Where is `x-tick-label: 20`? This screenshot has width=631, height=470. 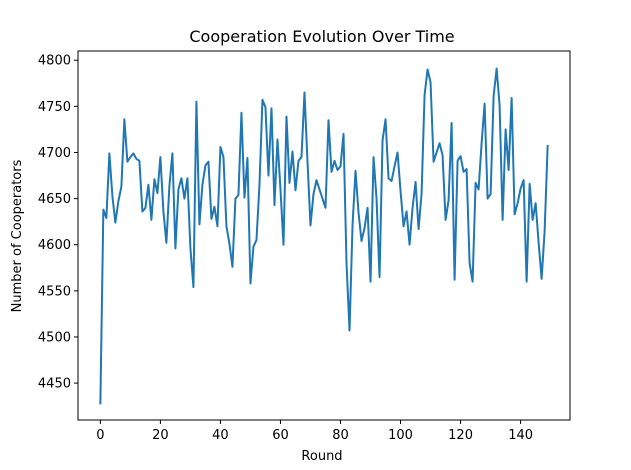 x-tick-label: 20 is located at coordinates (160, 435).